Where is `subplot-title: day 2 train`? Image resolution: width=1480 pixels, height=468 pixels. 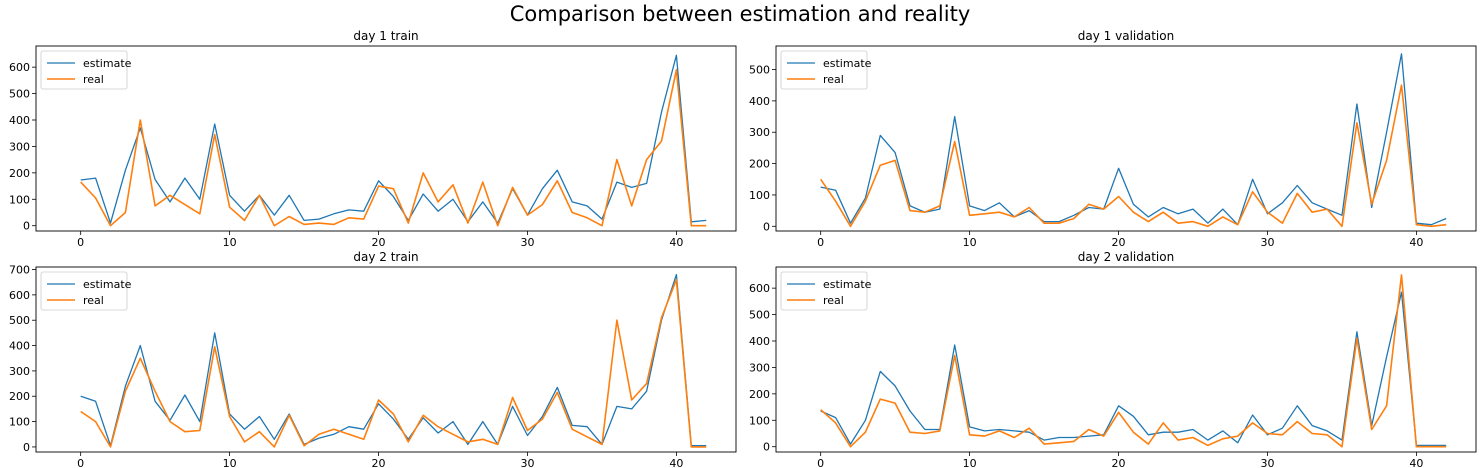
subplot-title: day 2 train is located at coordinates (385, 257).